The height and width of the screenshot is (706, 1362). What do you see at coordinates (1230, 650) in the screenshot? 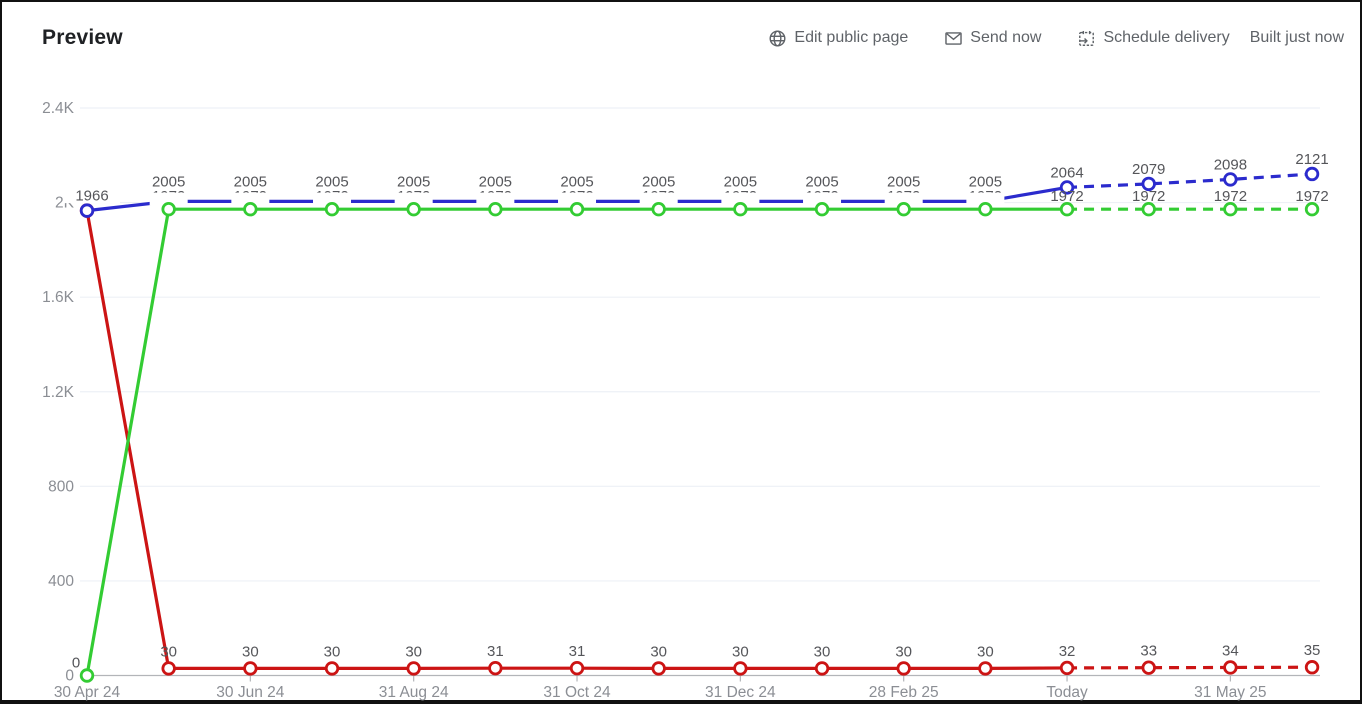
I see `svg-text: 34` at bounding box center [1230, 650].